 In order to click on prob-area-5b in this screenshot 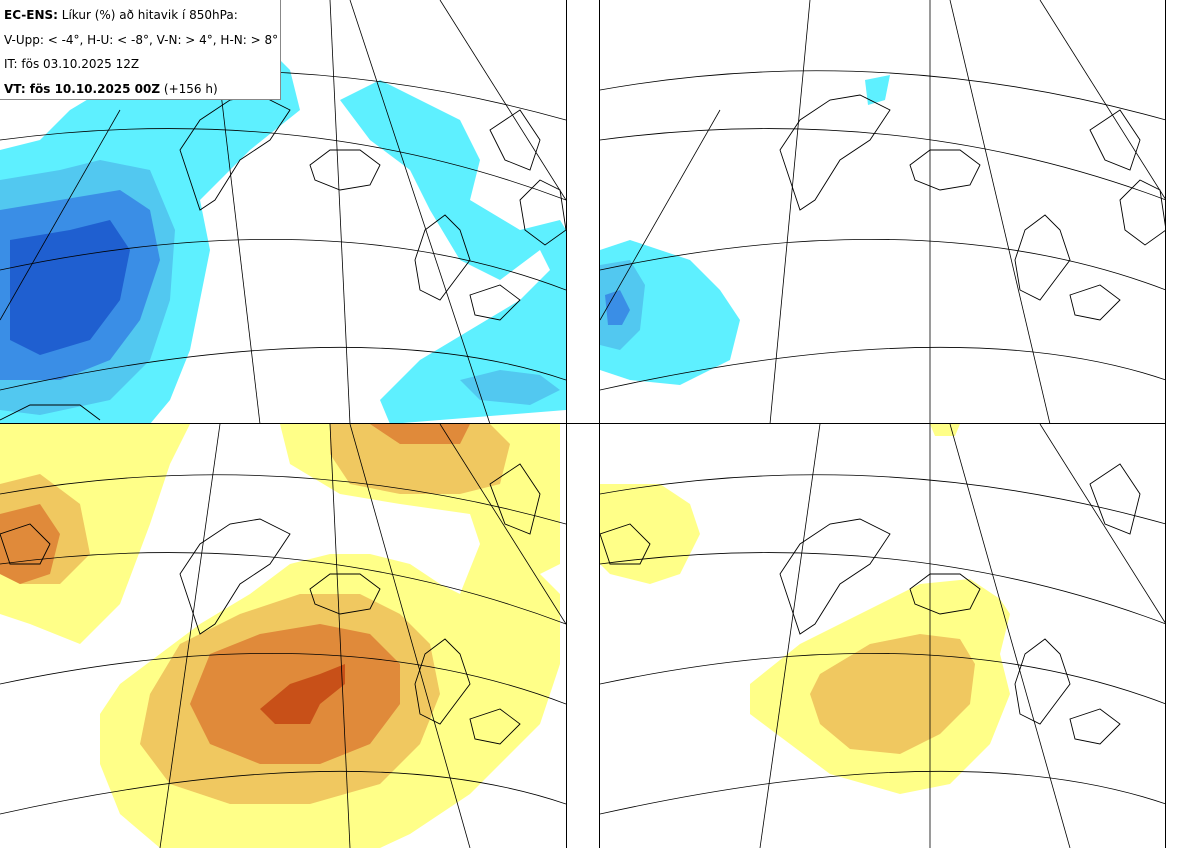, I will do `click(453, 252)`.